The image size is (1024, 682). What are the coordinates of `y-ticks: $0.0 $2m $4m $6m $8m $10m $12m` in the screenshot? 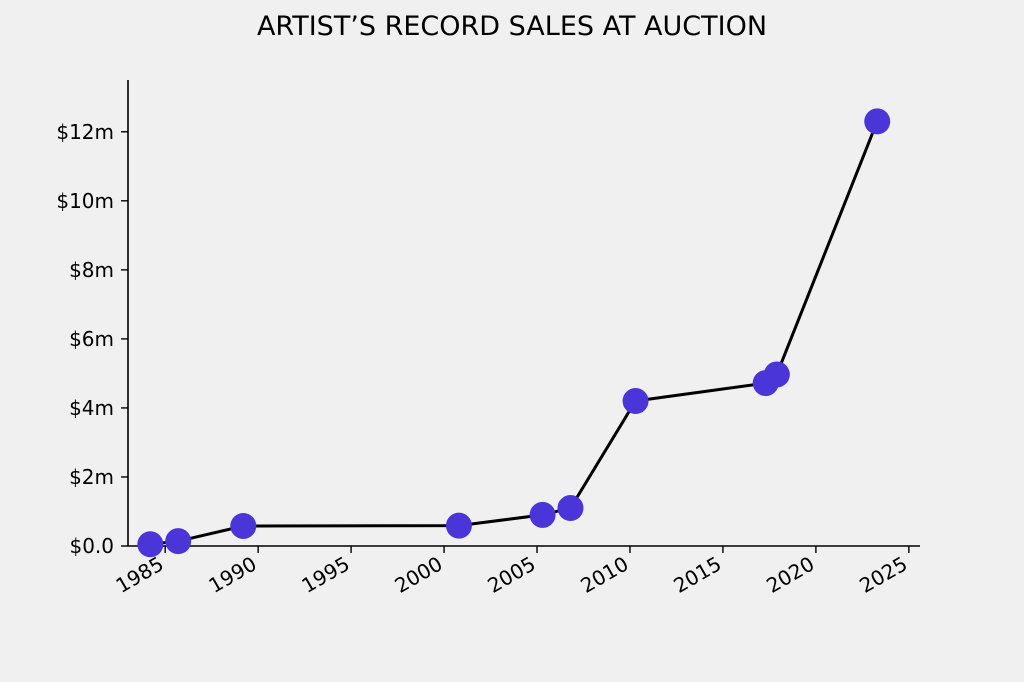 It's located at (92, 339).